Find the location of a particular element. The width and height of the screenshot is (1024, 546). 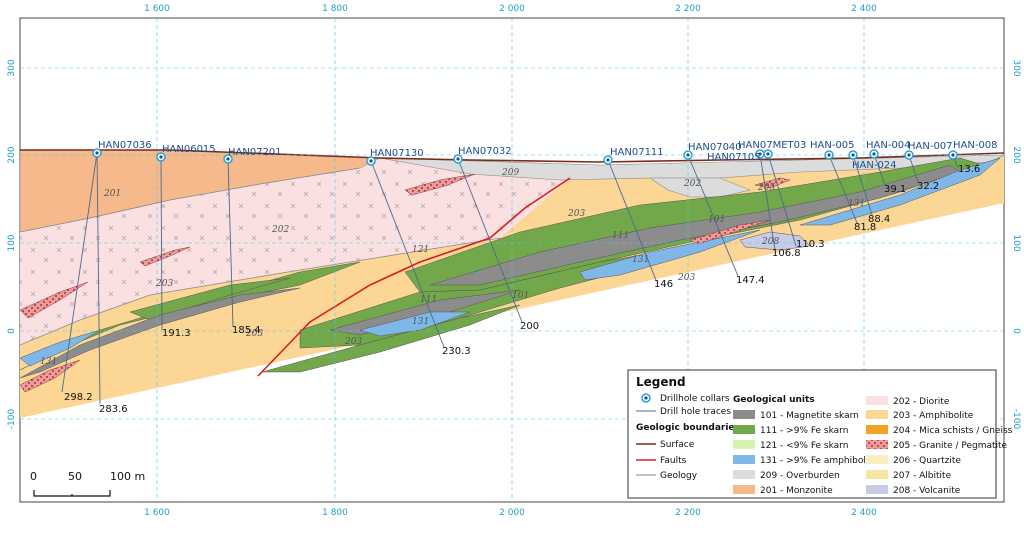

depth-label: 39.1 is located at coordinates (895, 189).